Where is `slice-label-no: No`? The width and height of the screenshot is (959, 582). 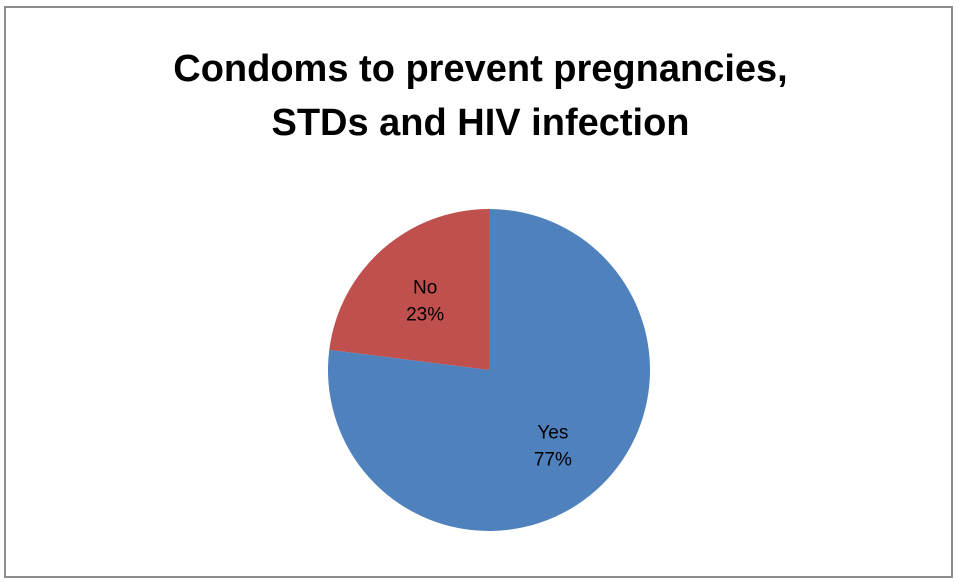
slice-label-no: No is located at coordinates (425, 288).